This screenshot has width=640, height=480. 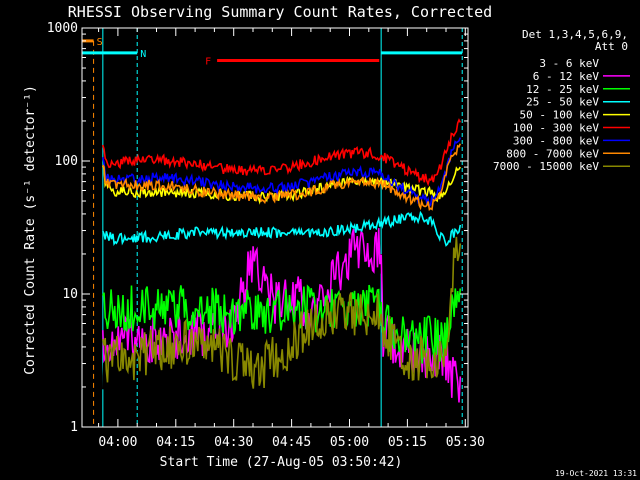 I want to click on y-tick-label: 1, so click(x=74, y=427).